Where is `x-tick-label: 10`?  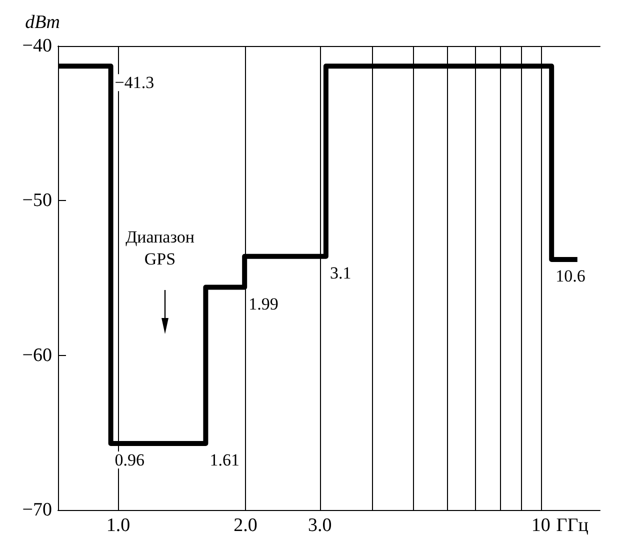 x-tick-label: 10 is located at coordinates (540, 525).